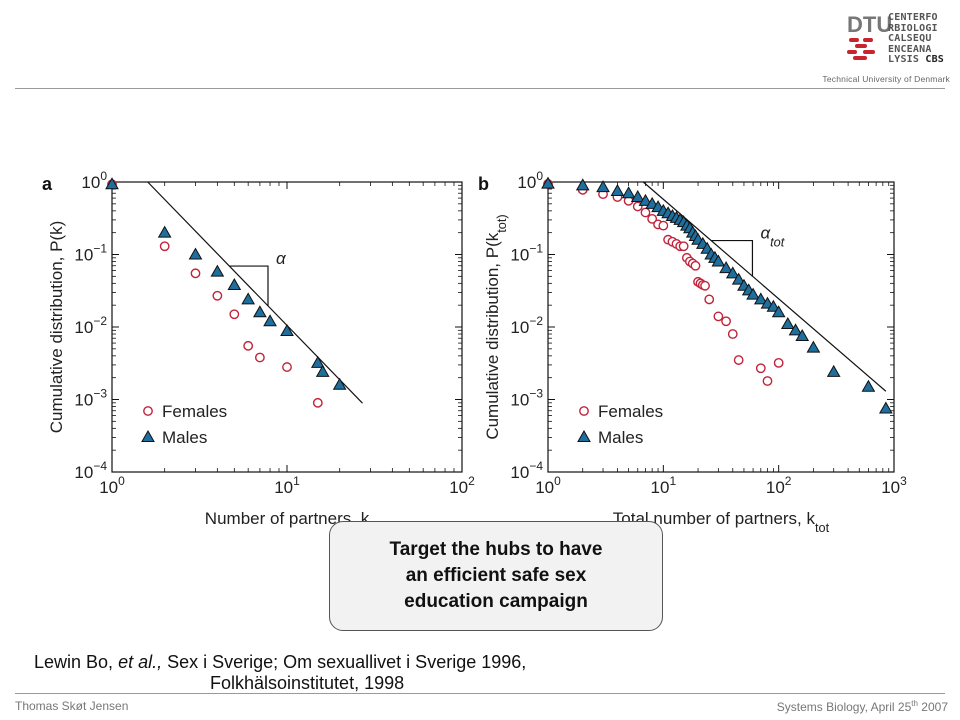 This screenshot has width=960, height=720. I want to click on footer-event-sup: th, so click(914, 703).